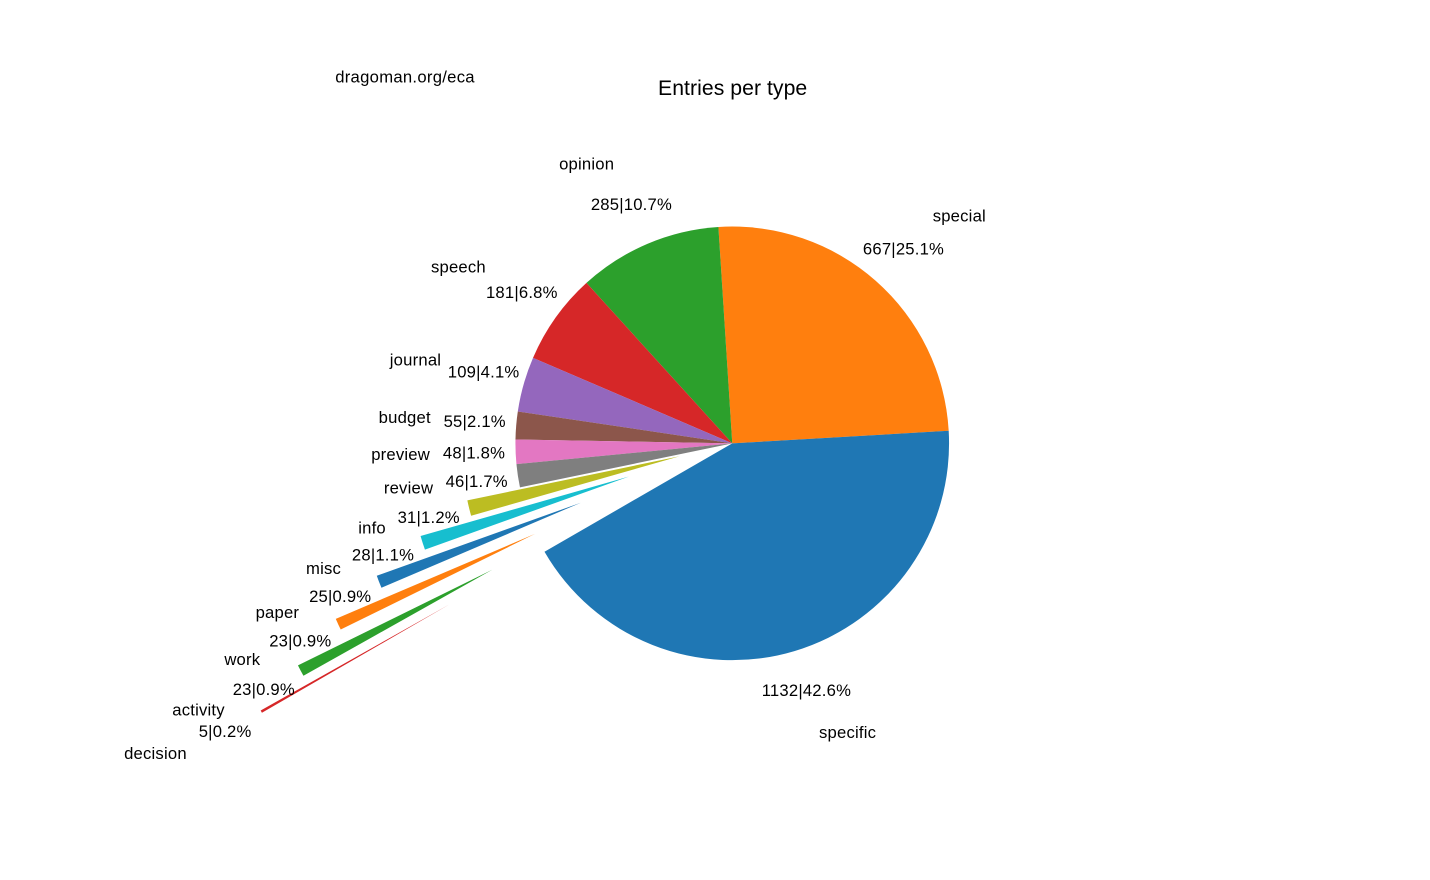 Image resolution: width=1430 pixels, height=880 pixels. I want to click on svg-text: Entries per type, so click(732, 88).